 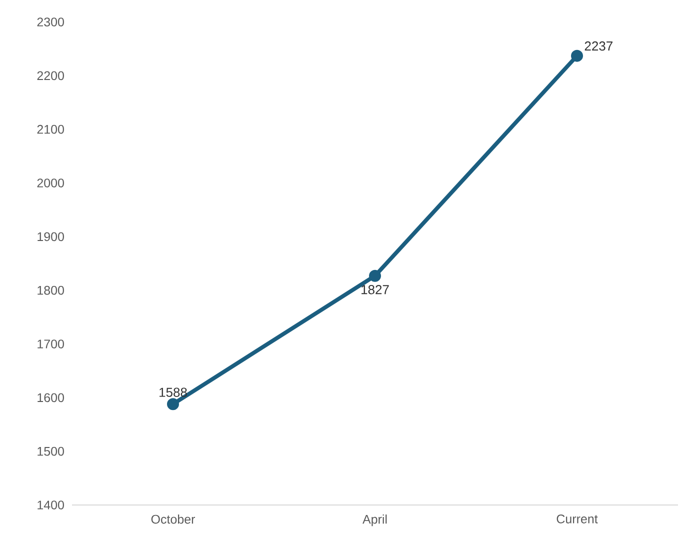 I want to click on y-tick-label: 1500, so click(x=51, y=451).